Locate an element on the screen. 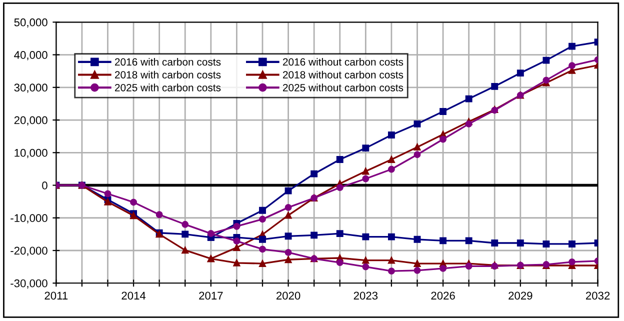  legend-label: 2018 with carbon costs is located at coordinates (167, 74).